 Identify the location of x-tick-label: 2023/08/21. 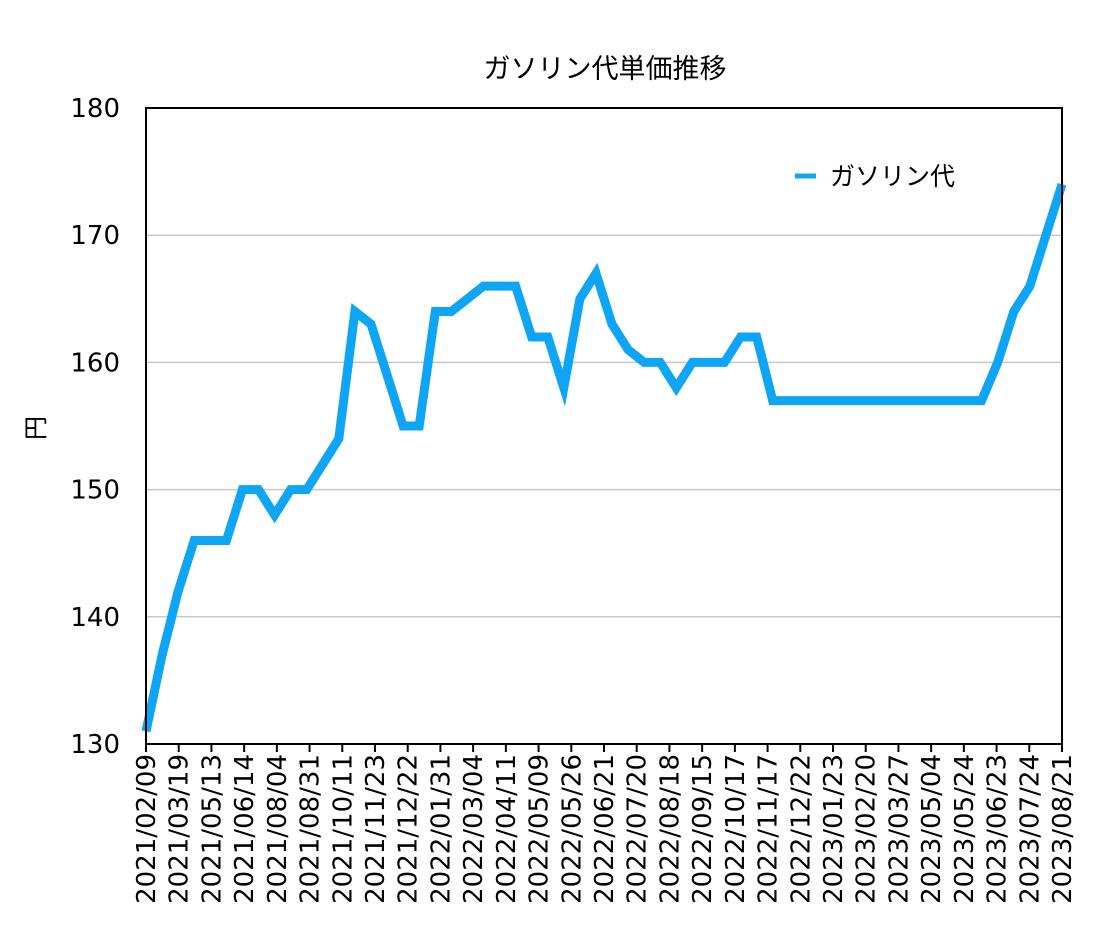
(1063, 829).